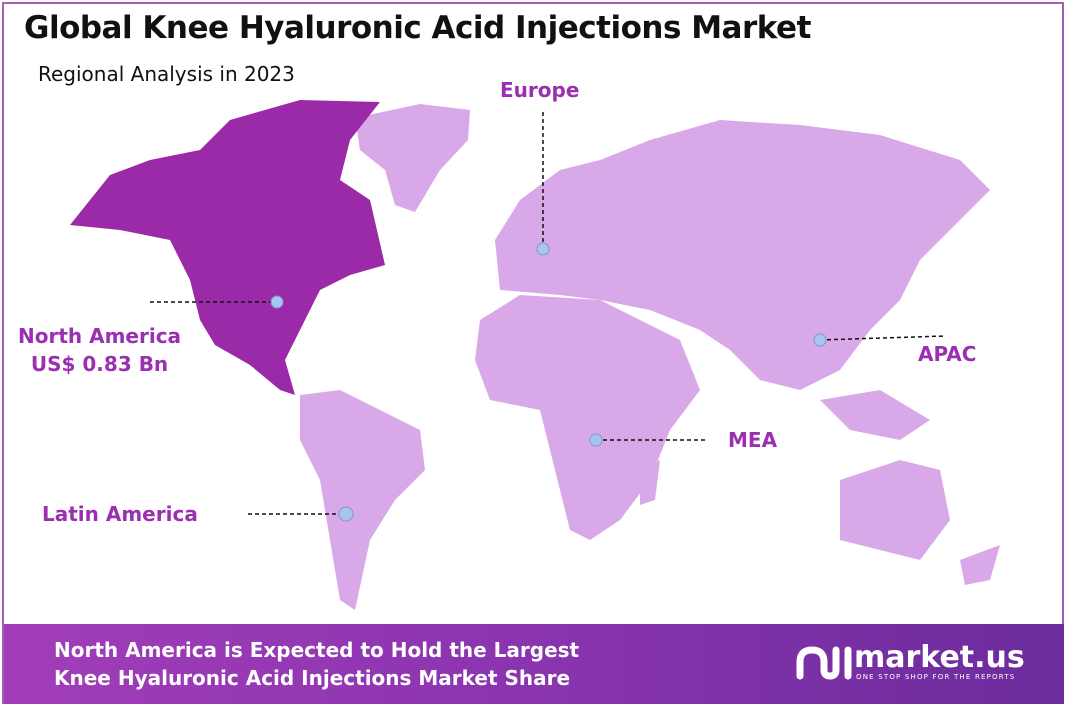 The image size is (1068, 708). I want to click on marker-north-america, so click(277, 302).